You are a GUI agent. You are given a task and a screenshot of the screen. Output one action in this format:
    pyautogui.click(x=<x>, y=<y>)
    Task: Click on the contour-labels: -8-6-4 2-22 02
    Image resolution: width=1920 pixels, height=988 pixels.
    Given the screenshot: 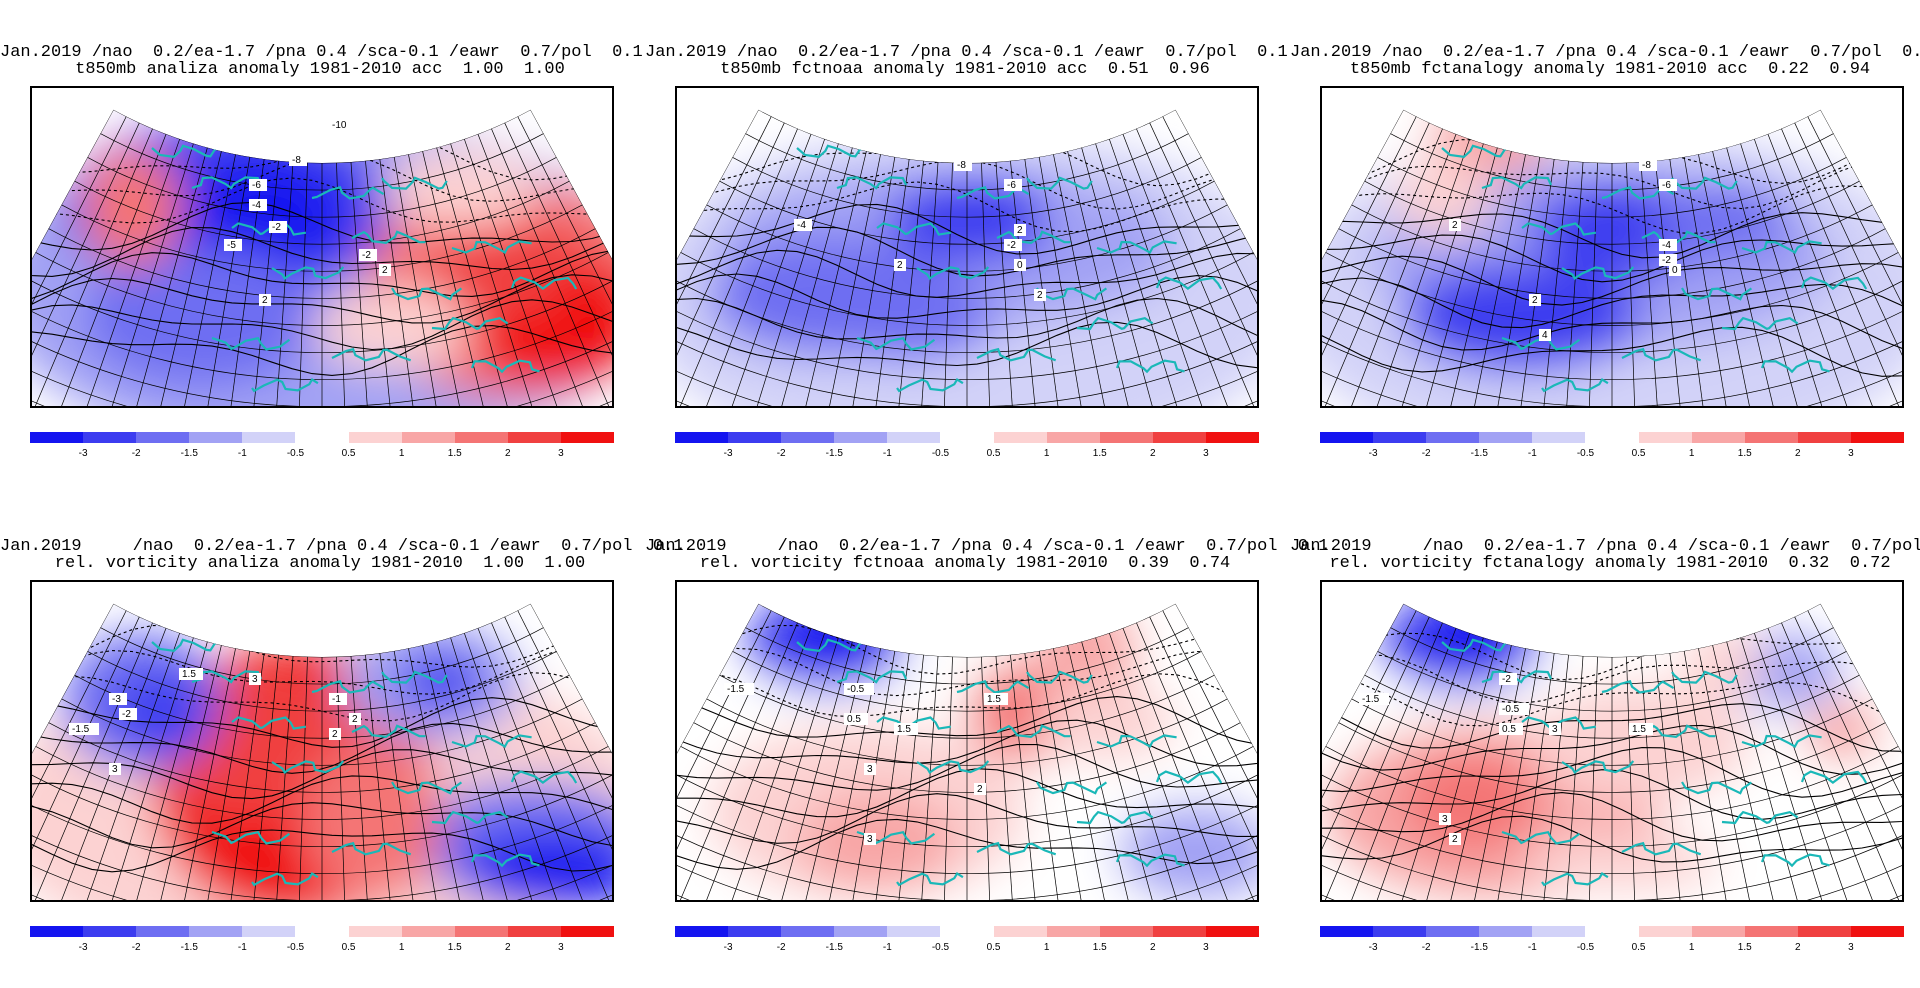 What is the action you would take?
    pyautogui.click(x=920, y=230)
    